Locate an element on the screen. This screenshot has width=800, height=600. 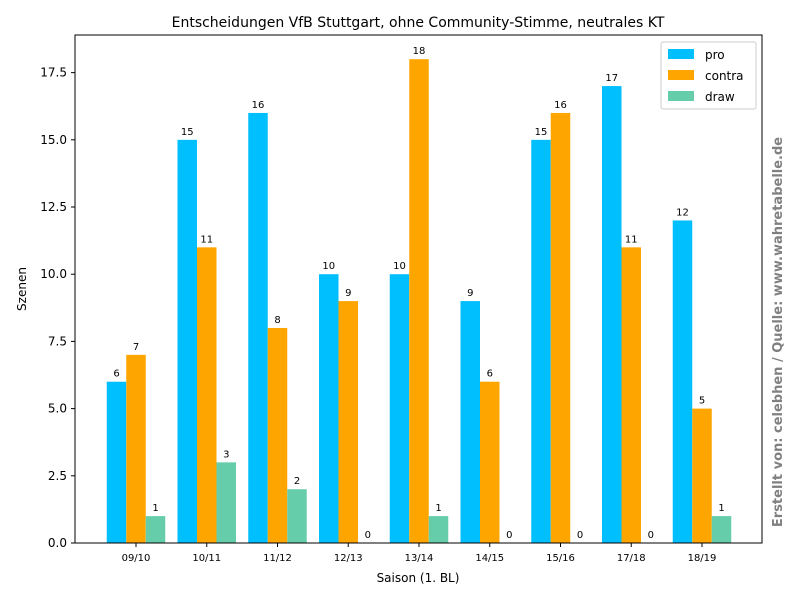
y-axis: 0.0 2.5 5.0 7.5 10.0 12.5 15.0 17.5 is located at coordinates (57, 308).